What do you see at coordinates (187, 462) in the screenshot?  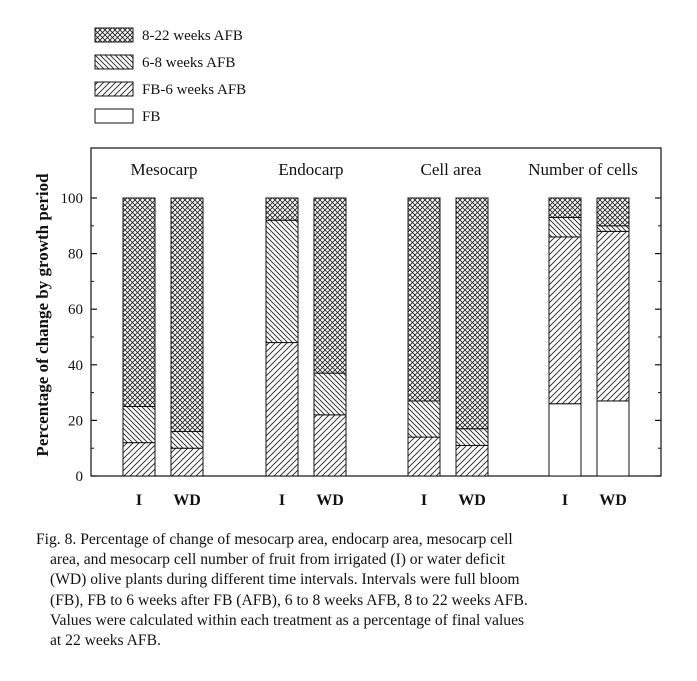 I see `bar-segment-mesocarp-wd-fb-6-weeks-afb` at bounding box center [187, 462].